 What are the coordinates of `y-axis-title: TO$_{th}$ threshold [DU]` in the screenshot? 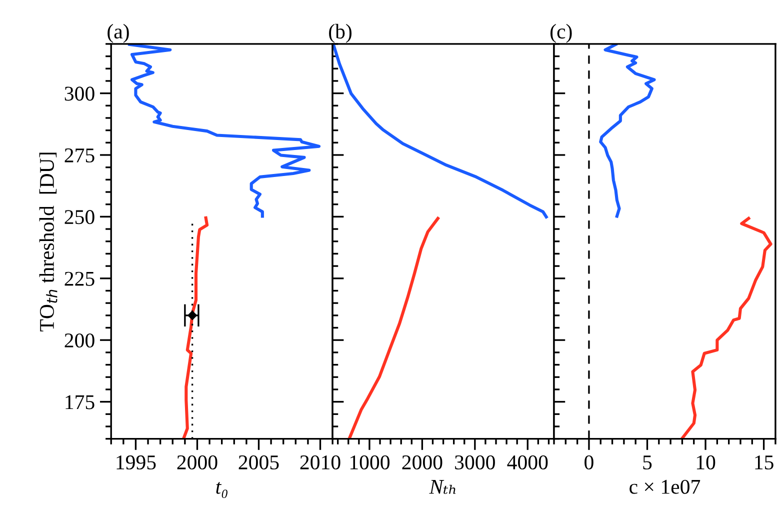 It's located at (48, 242).